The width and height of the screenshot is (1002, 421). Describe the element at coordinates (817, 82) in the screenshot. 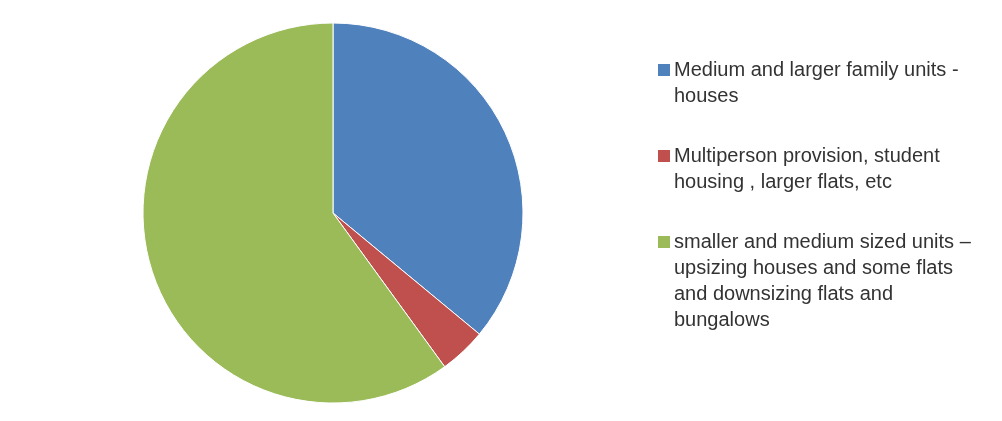

I see `legend-label: Medium and larger family units - houses` at that location.